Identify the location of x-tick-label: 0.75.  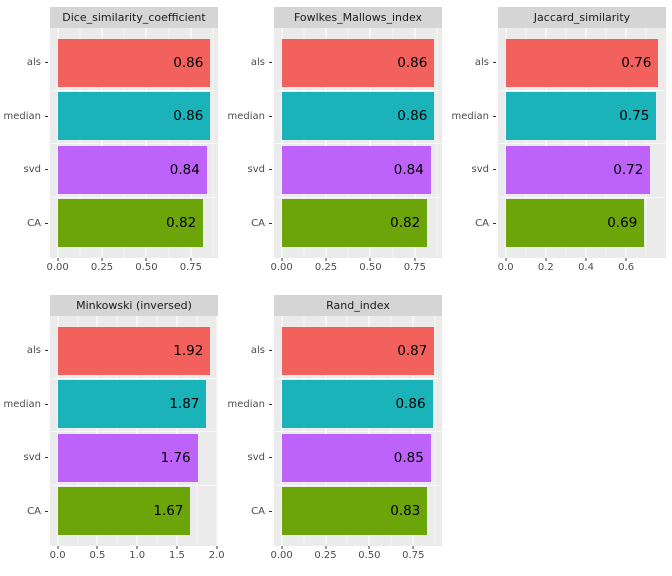
(190, 267).